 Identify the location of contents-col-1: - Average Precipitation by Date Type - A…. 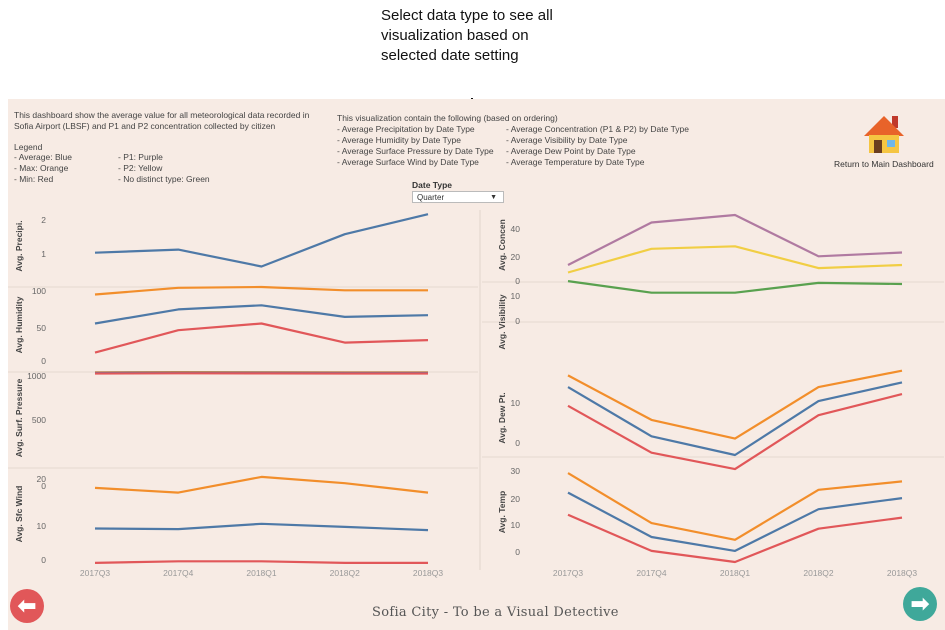
(415, 146).